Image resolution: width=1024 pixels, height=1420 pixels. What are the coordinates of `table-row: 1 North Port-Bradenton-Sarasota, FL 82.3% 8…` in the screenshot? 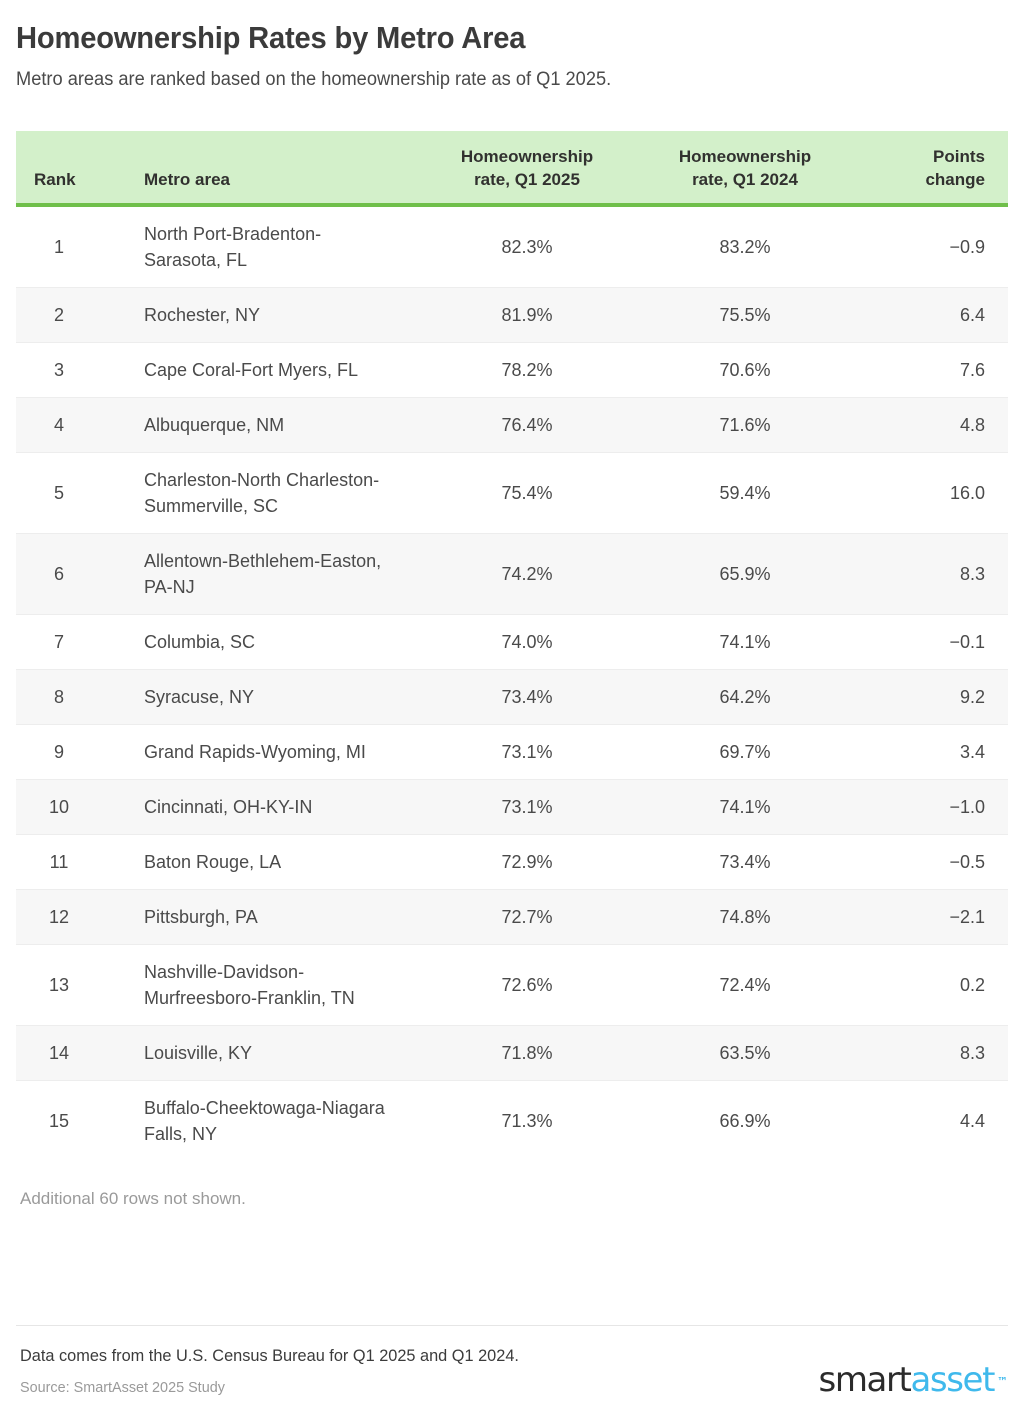 It's located at (512, 246).